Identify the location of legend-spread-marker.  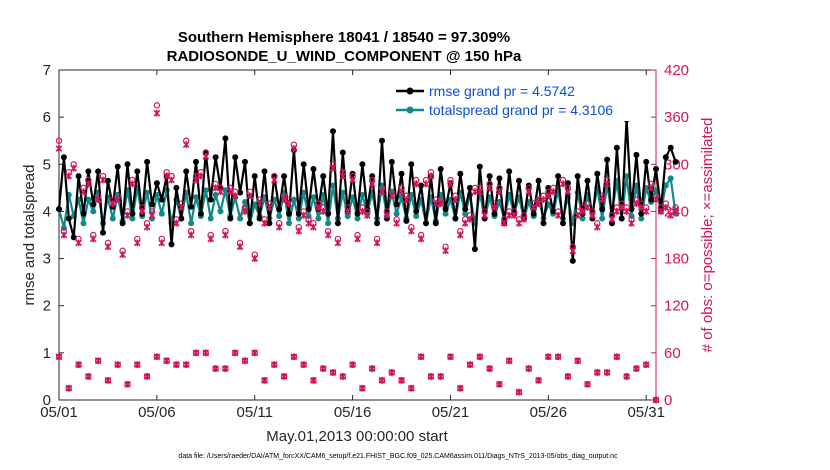
(410, 110).